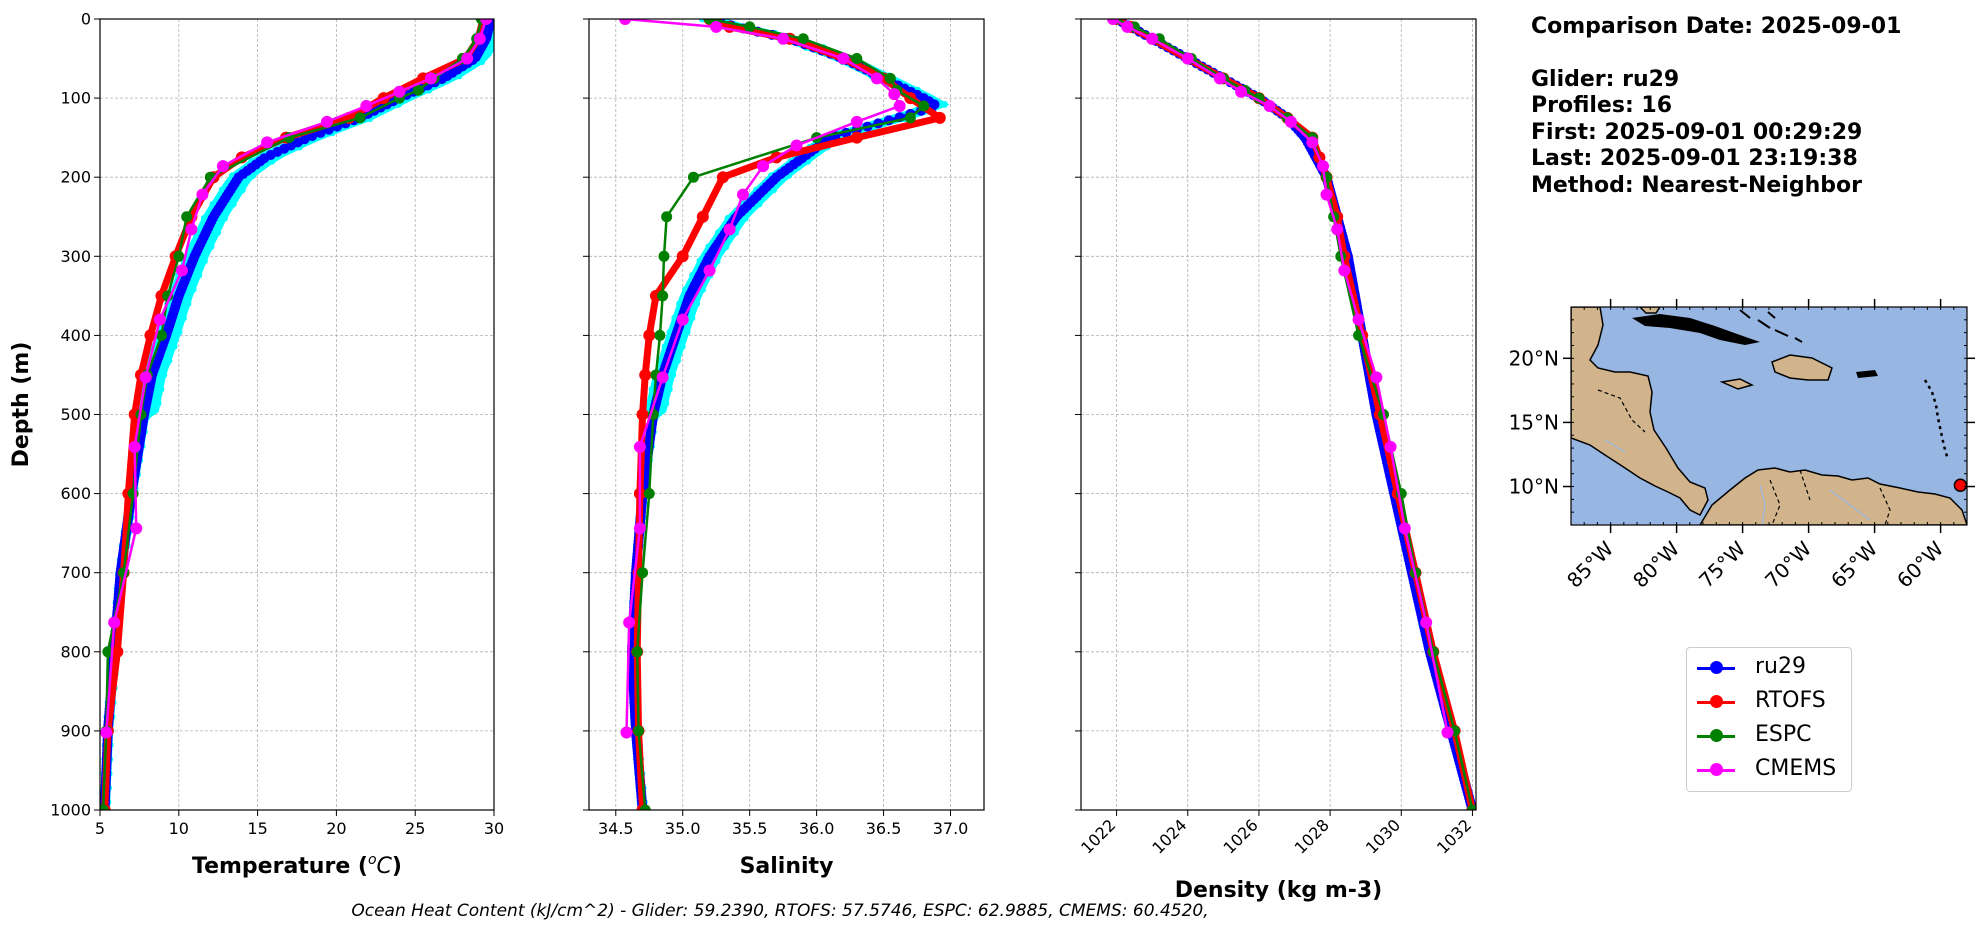 The width and height of the screenshot is (1983, 934). Describe the element at coordinates (1169, 836) in the screenshot. I see `x-tick-label: 1024` at that location.